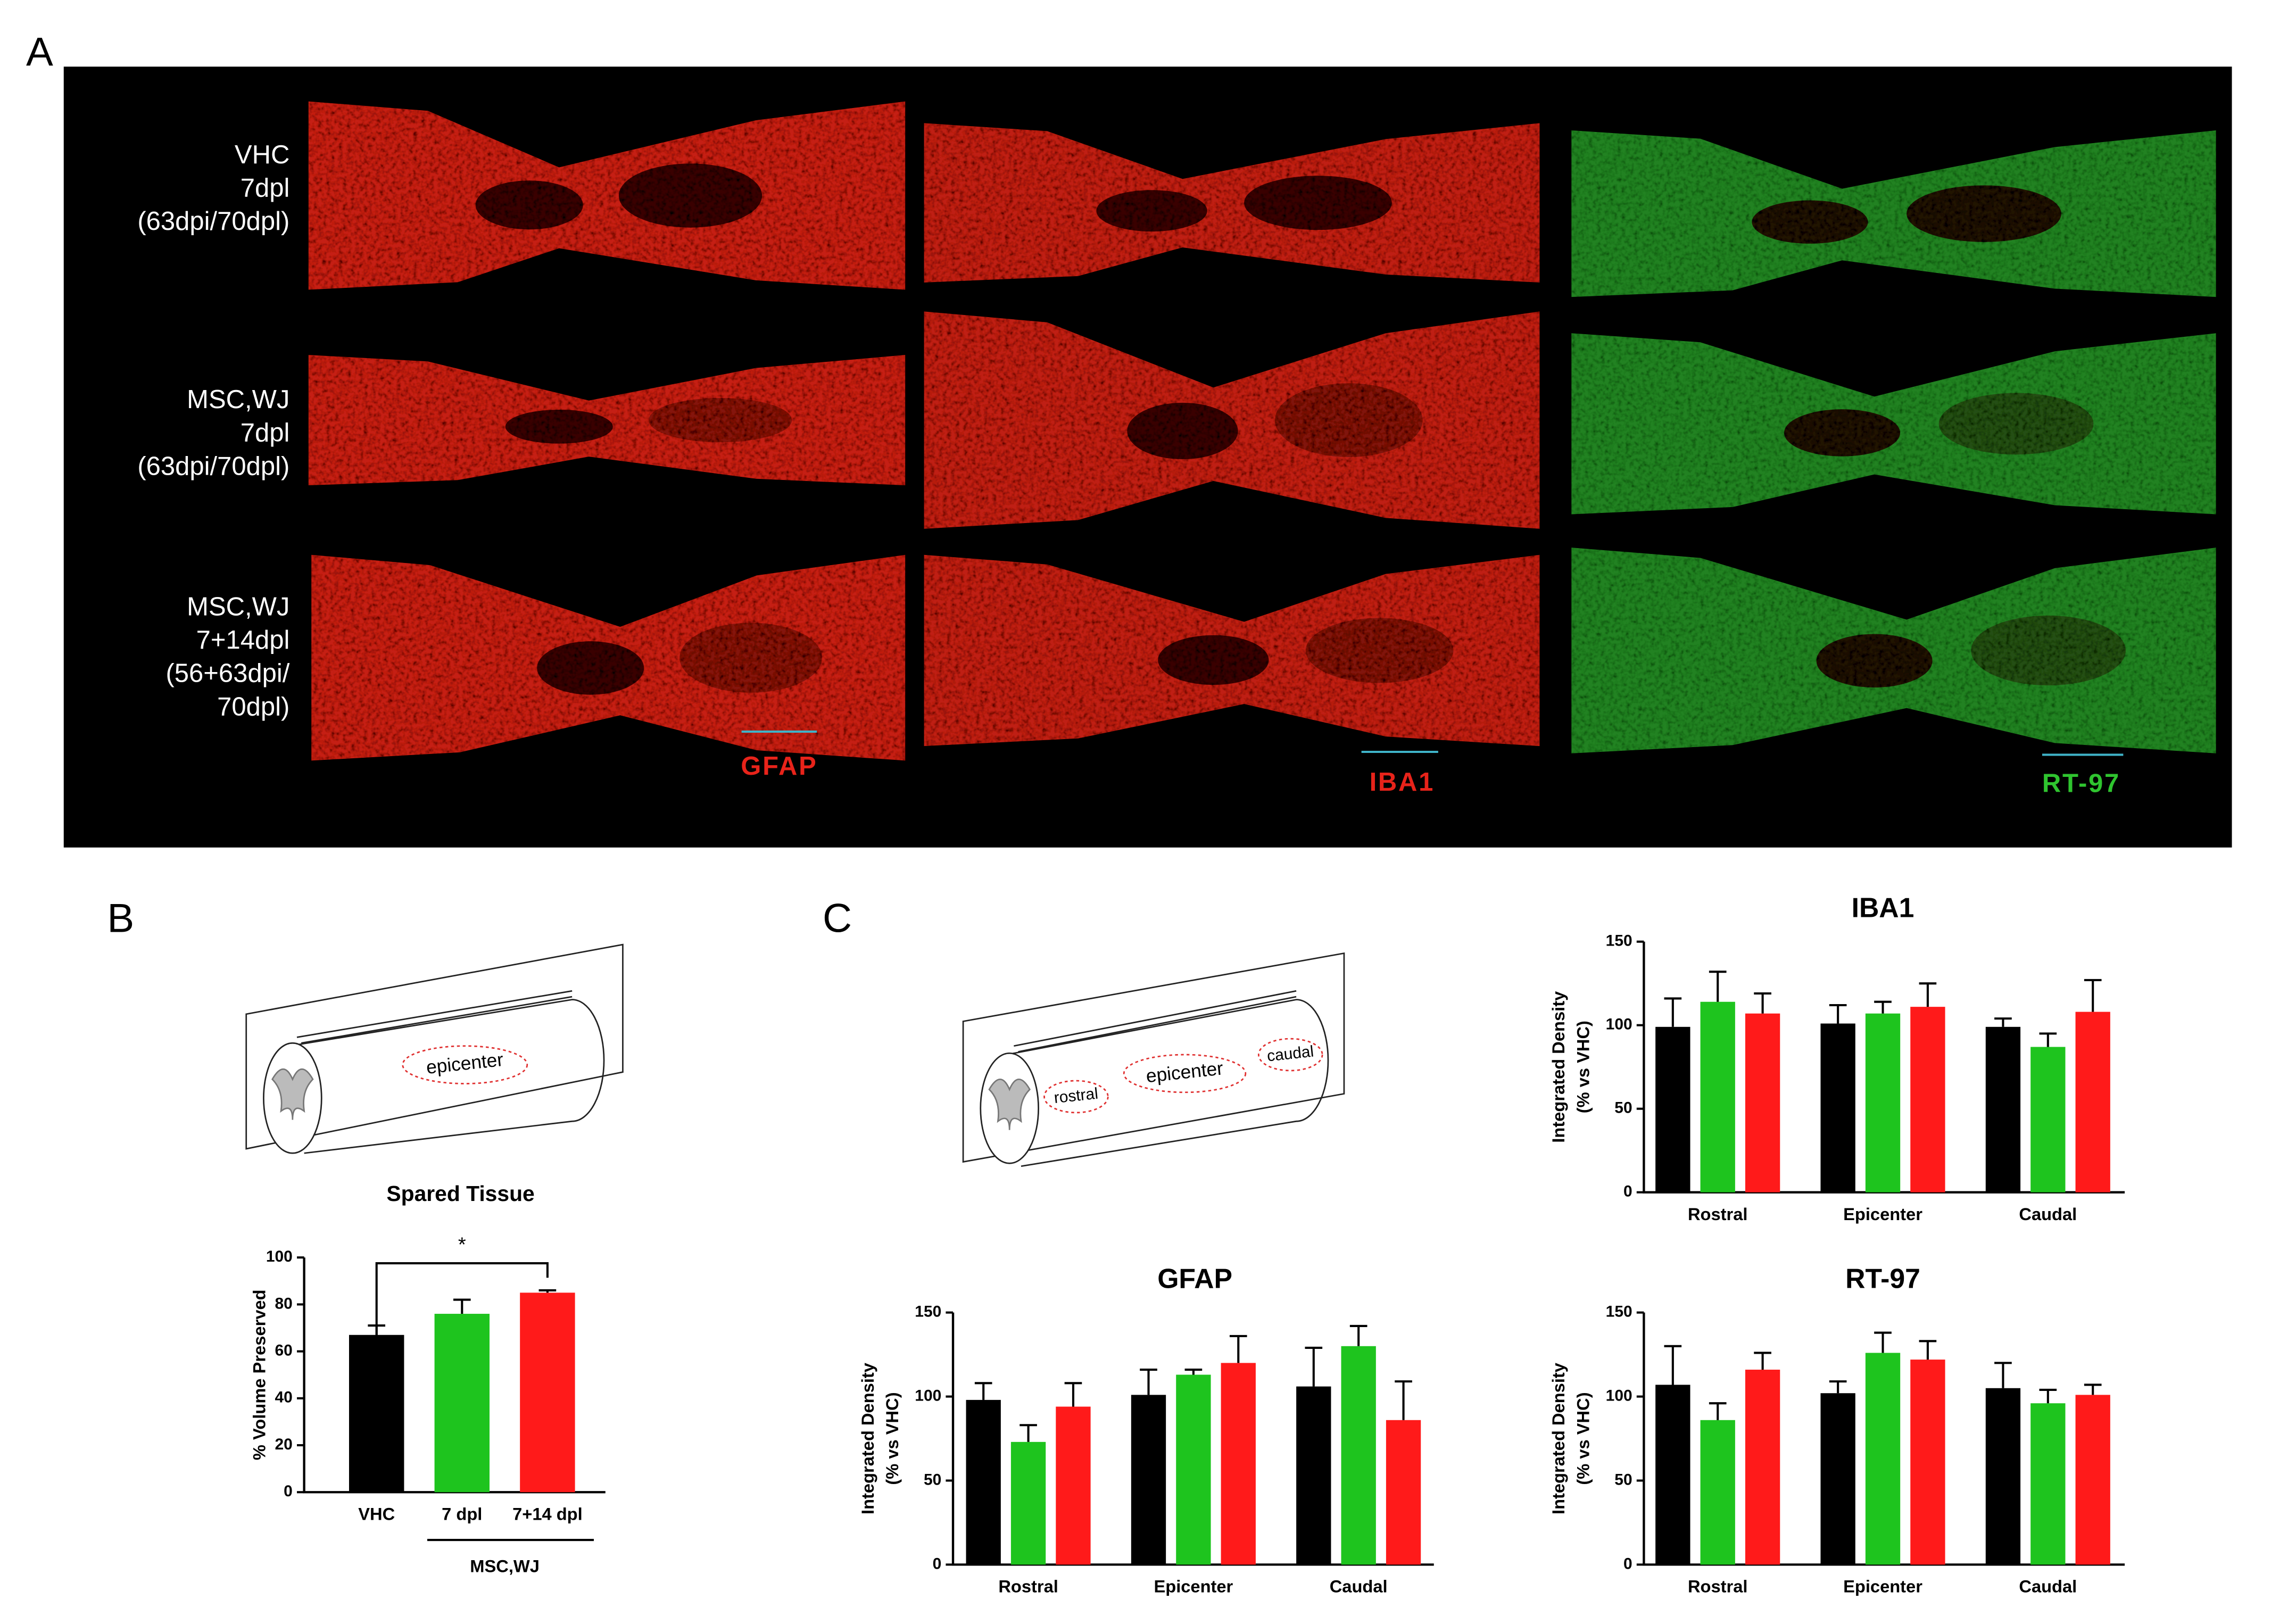  I want to click on chart-title: GFAP, so click(1194, 1279).